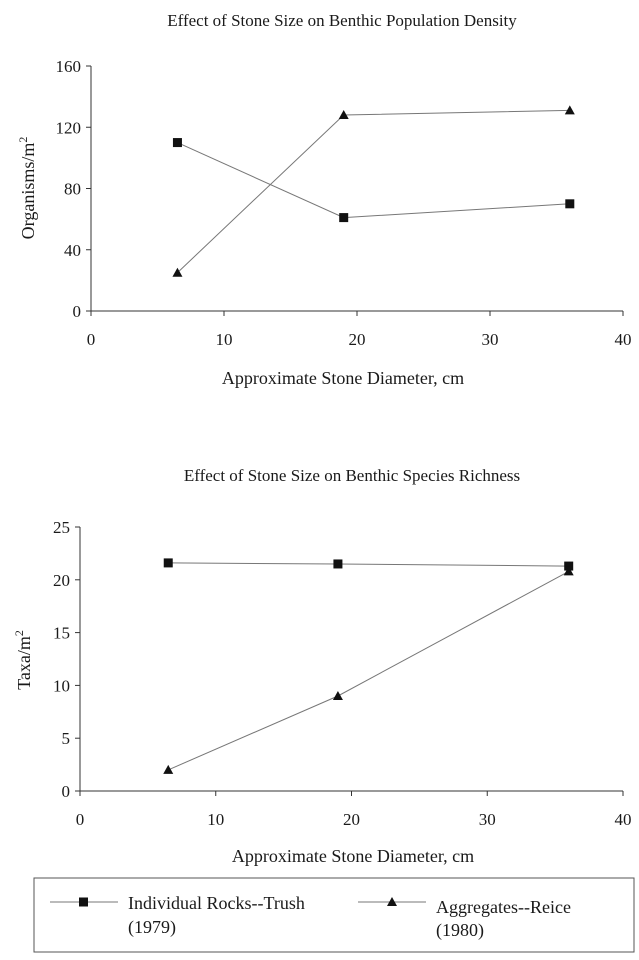 The width and height of the screenshot is (639, 960). What do you see at coordinates (28, 191) in the screenshot?
I see `y-axis-label-text: Organisms/m` at bounding box center [28, 191].